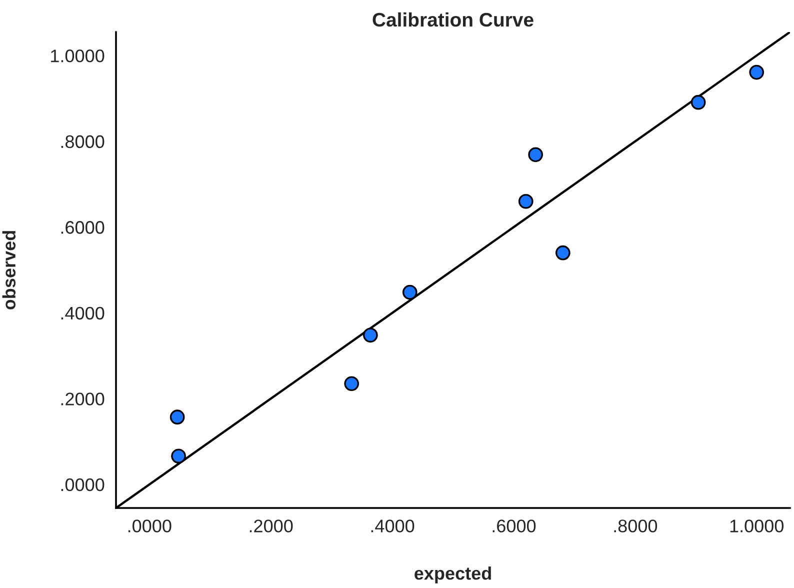  What do you see at coordinates (82, 227) in the screenshot?
I see `y-tick-label: .6000` at bounding box center [82, 227].